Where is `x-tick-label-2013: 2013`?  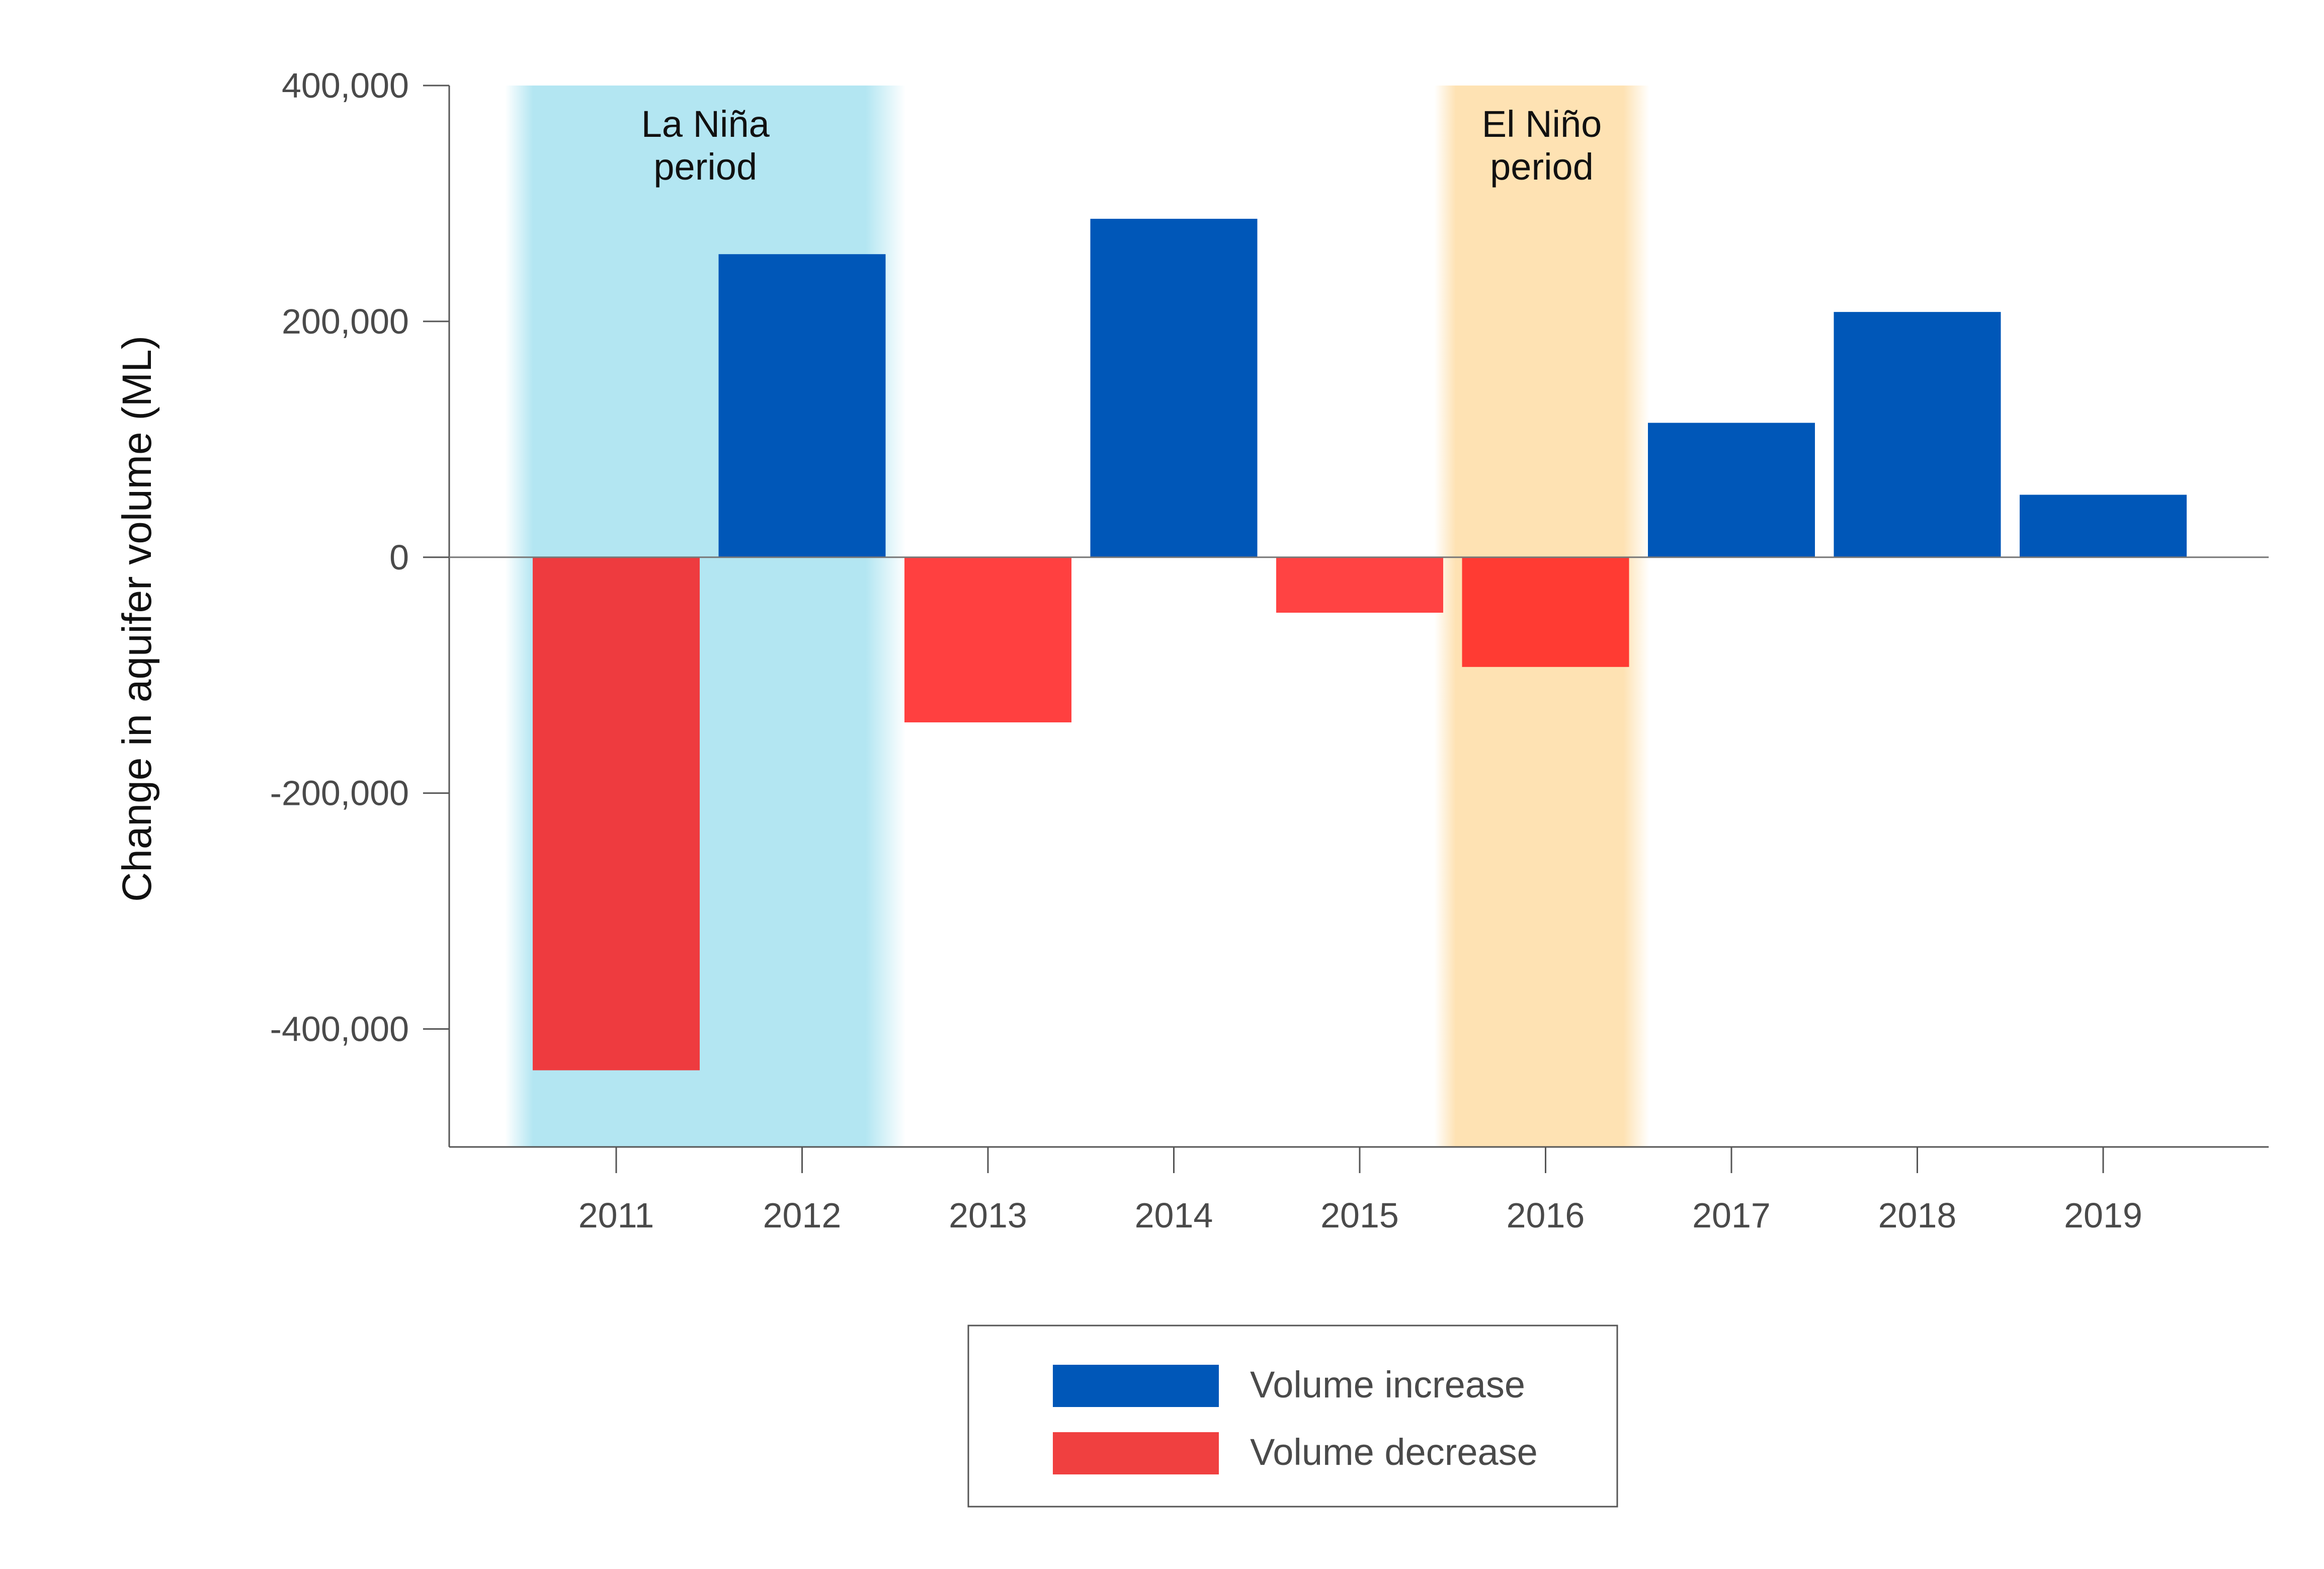 x-tick-label-2013: 2013 is located at coordinates (988, 1215).